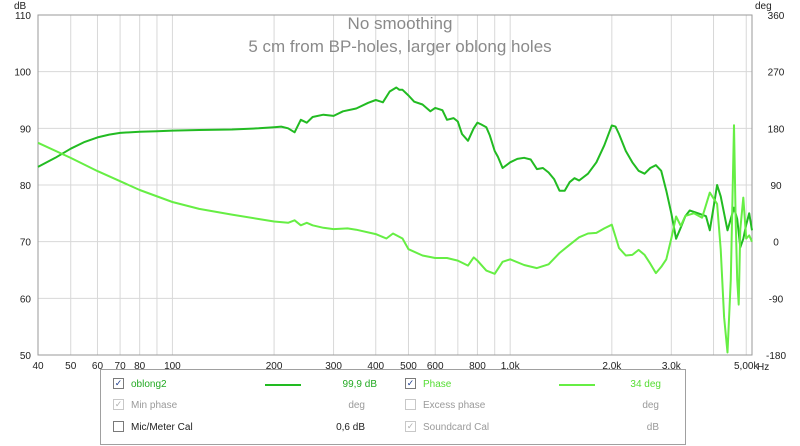 Image resolution: width=800 pixels, height=446 pixels. I want to click on y-right-tick-label: -180, so click(776, 356).